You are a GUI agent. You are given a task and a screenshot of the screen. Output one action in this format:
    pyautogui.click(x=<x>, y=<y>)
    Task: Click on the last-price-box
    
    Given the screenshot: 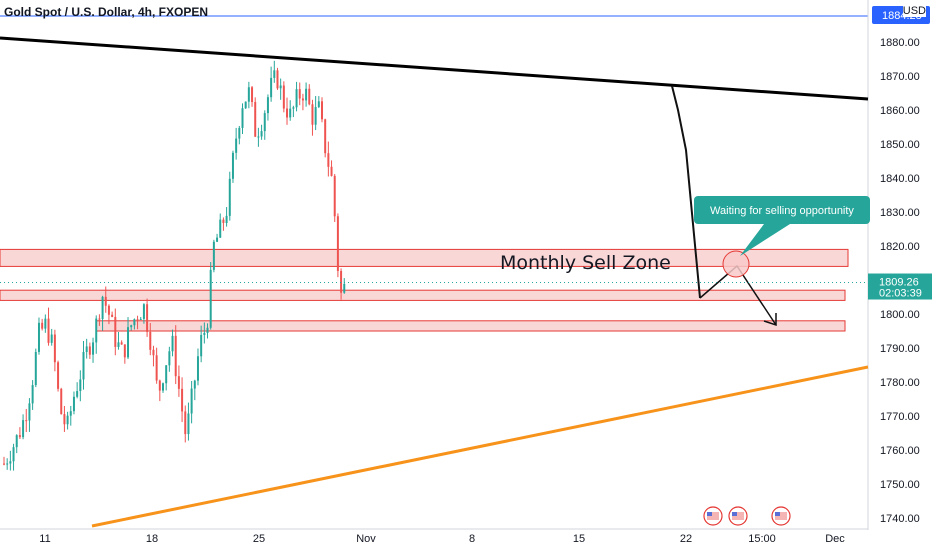 What is the action you would take?
    pyautogui.click(x=900, y=286)
    